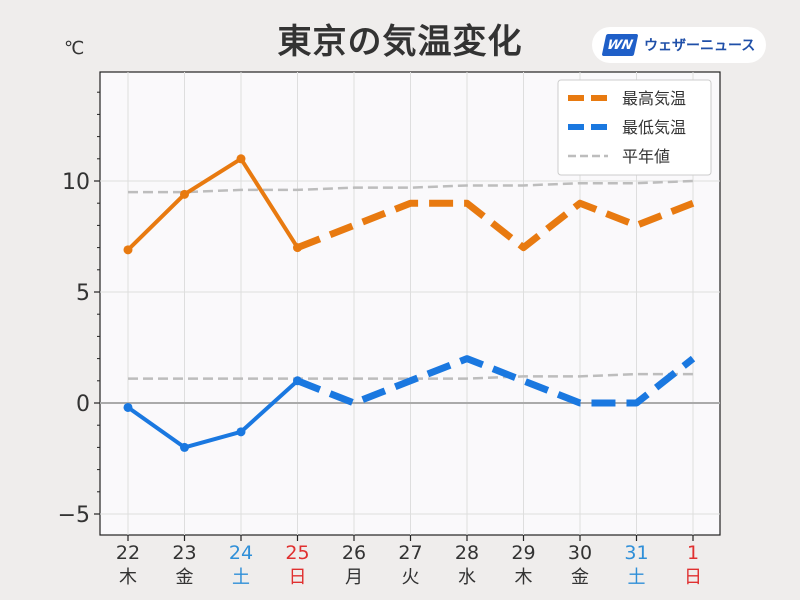 The width and height of the screenshot is (800, 600). What do you see at coordinates (700, 46) in the screenshot?
I see `weathernews-logo-text: ウェザーニュース` at bounding box center [700, 46].